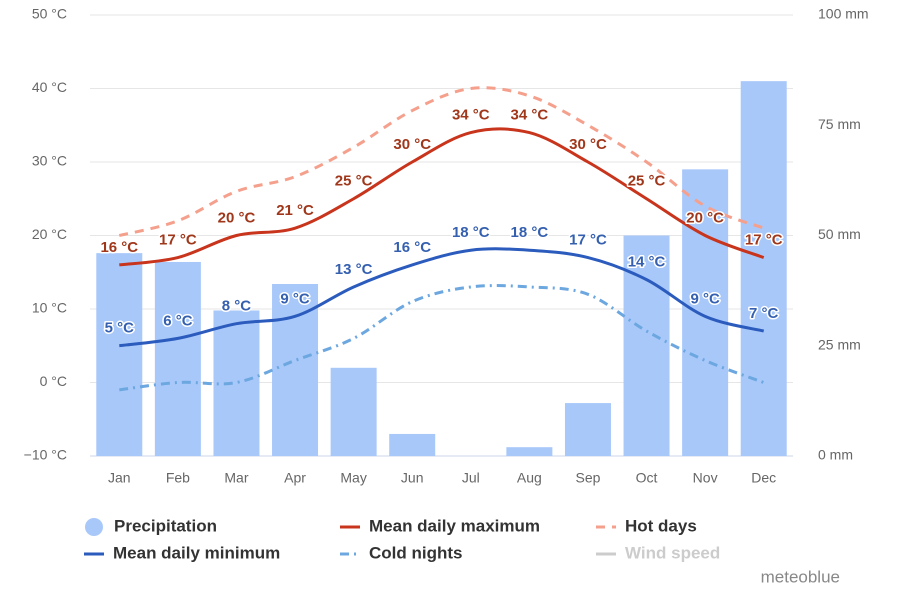 This screenshot has height=600, width=900. I want to click on legend-label: Mean daily maximum, so click(454, 525).